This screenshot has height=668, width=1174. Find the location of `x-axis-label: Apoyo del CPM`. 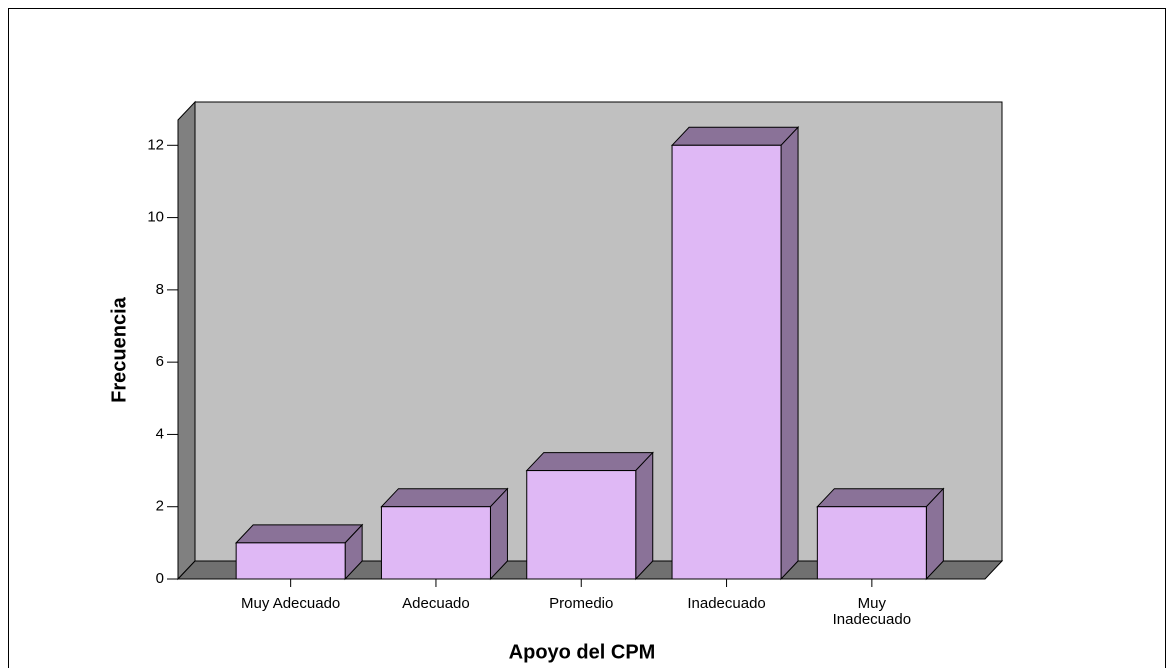

x-axis-label: Apoyo del CPM is located at coordinates (582, 652).